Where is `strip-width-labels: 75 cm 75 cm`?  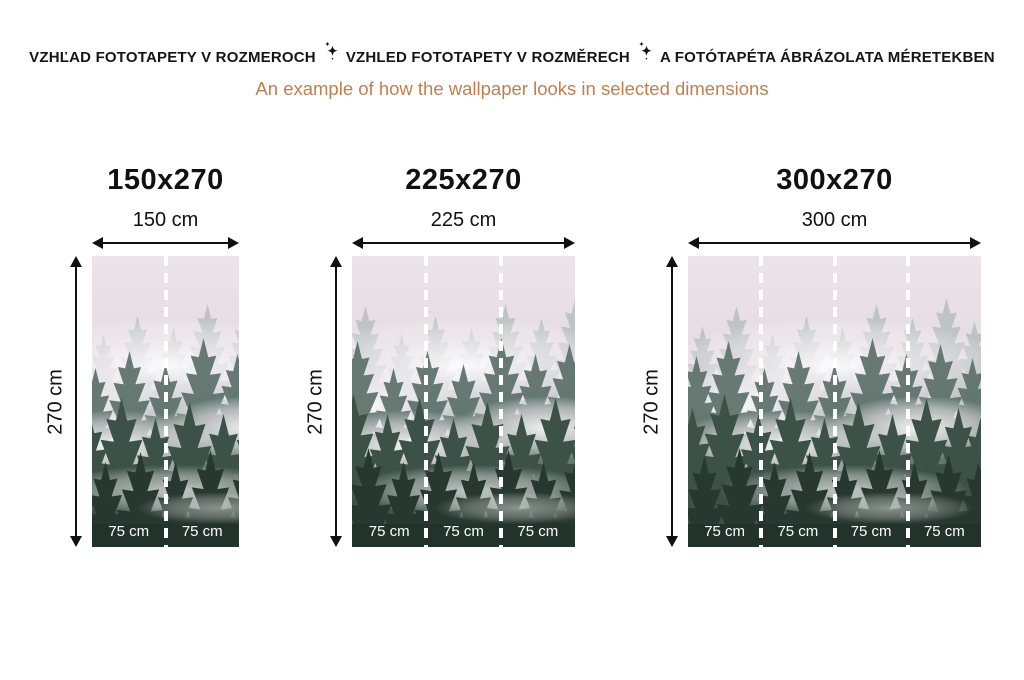
strip-width-labels: 75 cm 75 cm is located at coordinates (165, 531).